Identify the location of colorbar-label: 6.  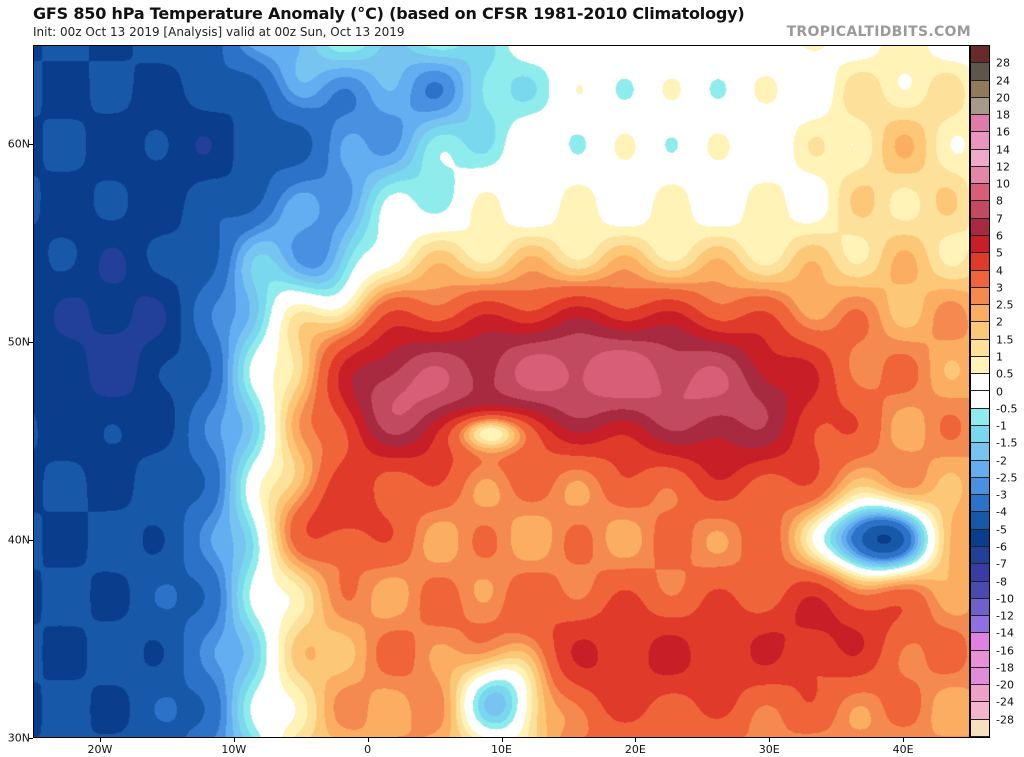
(999, 236).